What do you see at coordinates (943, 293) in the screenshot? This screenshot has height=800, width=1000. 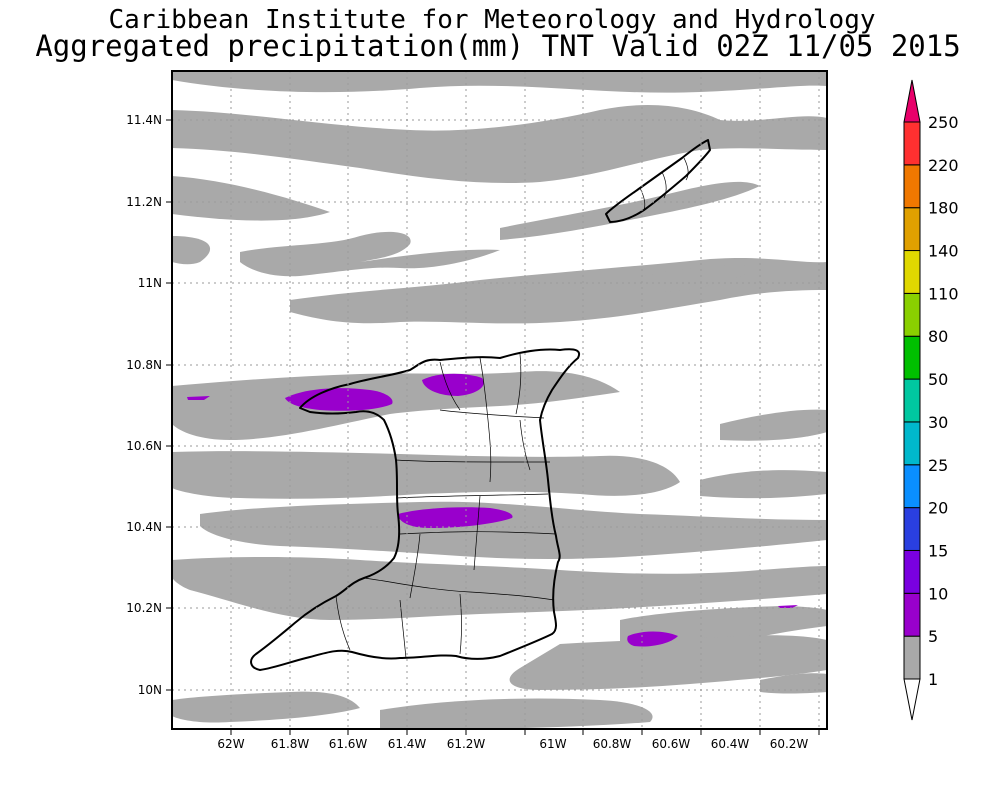 I see `colorbar-label: 110` at bounding box center [943, 293].